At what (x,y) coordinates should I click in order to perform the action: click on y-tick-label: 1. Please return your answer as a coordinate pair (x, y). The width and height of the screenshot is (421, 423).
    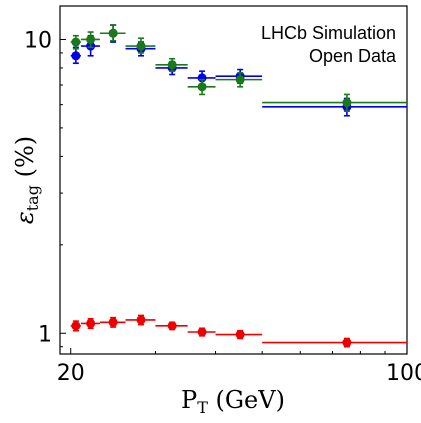
    Looking at the image, I should click on (45, 334).